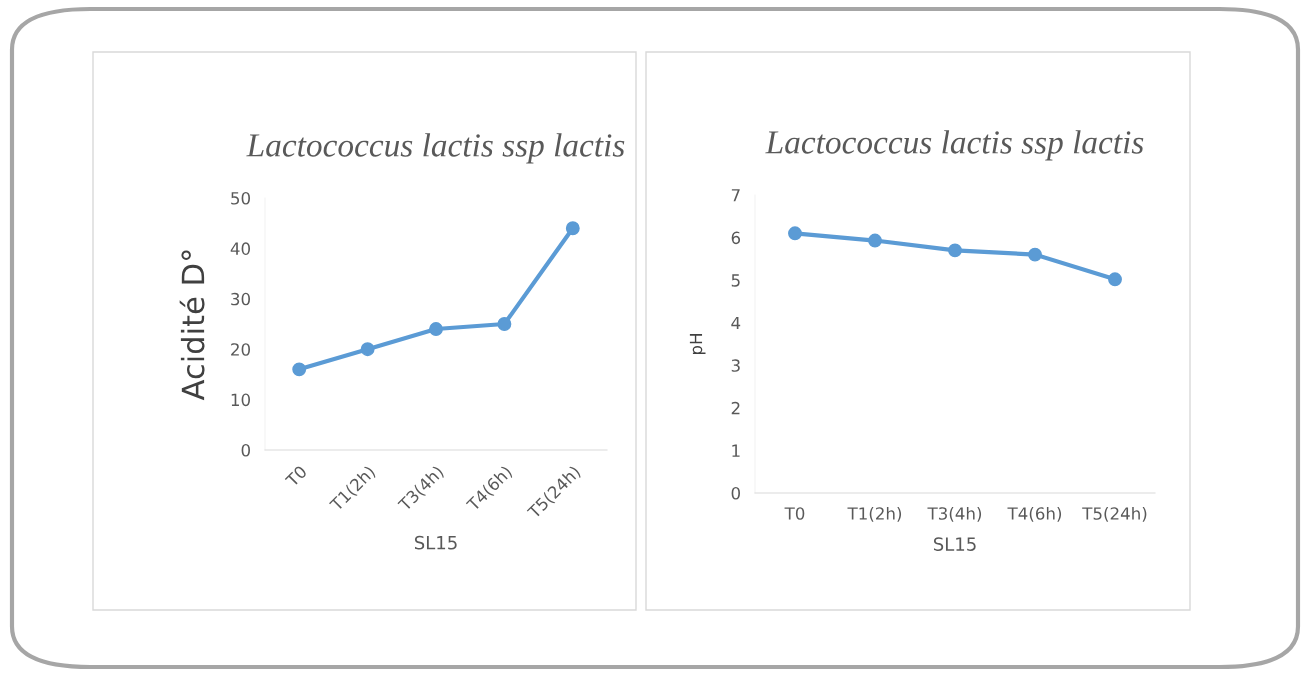 The height and width of the screenshot is (675, 1308). What do you see at coordinates (192, 325) in the screenshot?
I see `y-axis-title: Acidité D°` at bounding box center [192, 325].